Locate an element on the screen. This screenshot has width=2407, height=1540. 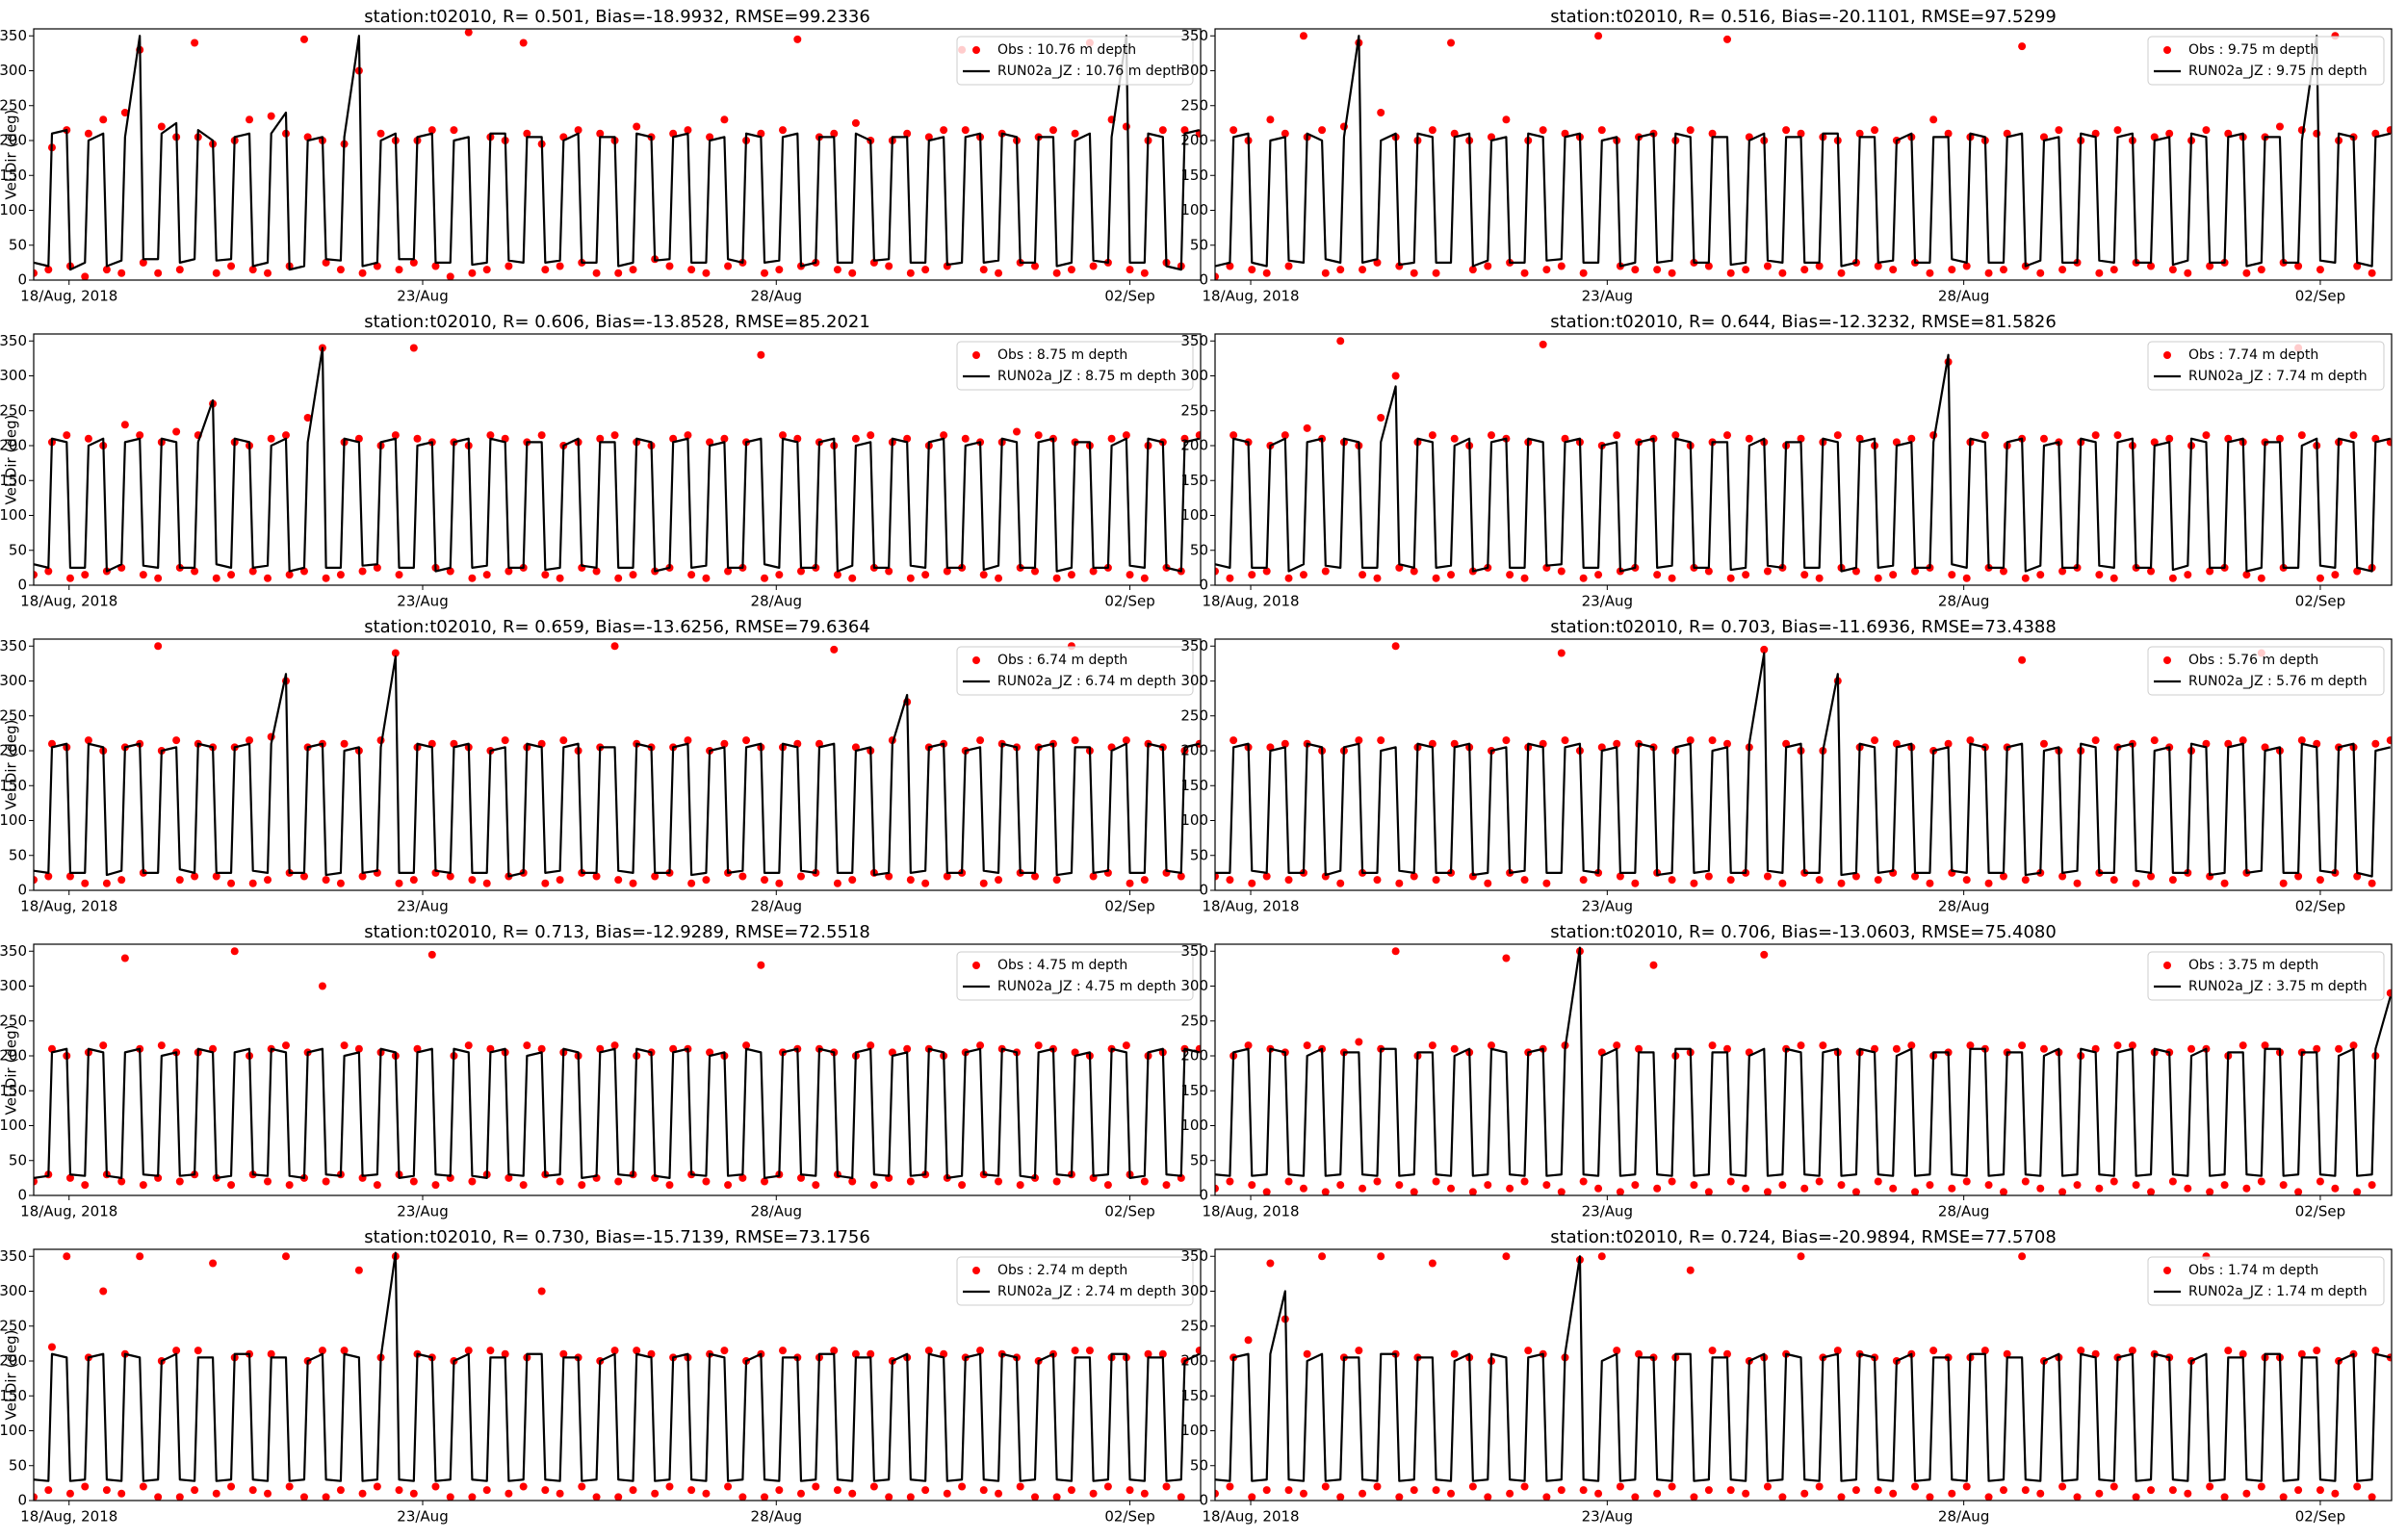
legend-box is located at coordinates (2266, 976).